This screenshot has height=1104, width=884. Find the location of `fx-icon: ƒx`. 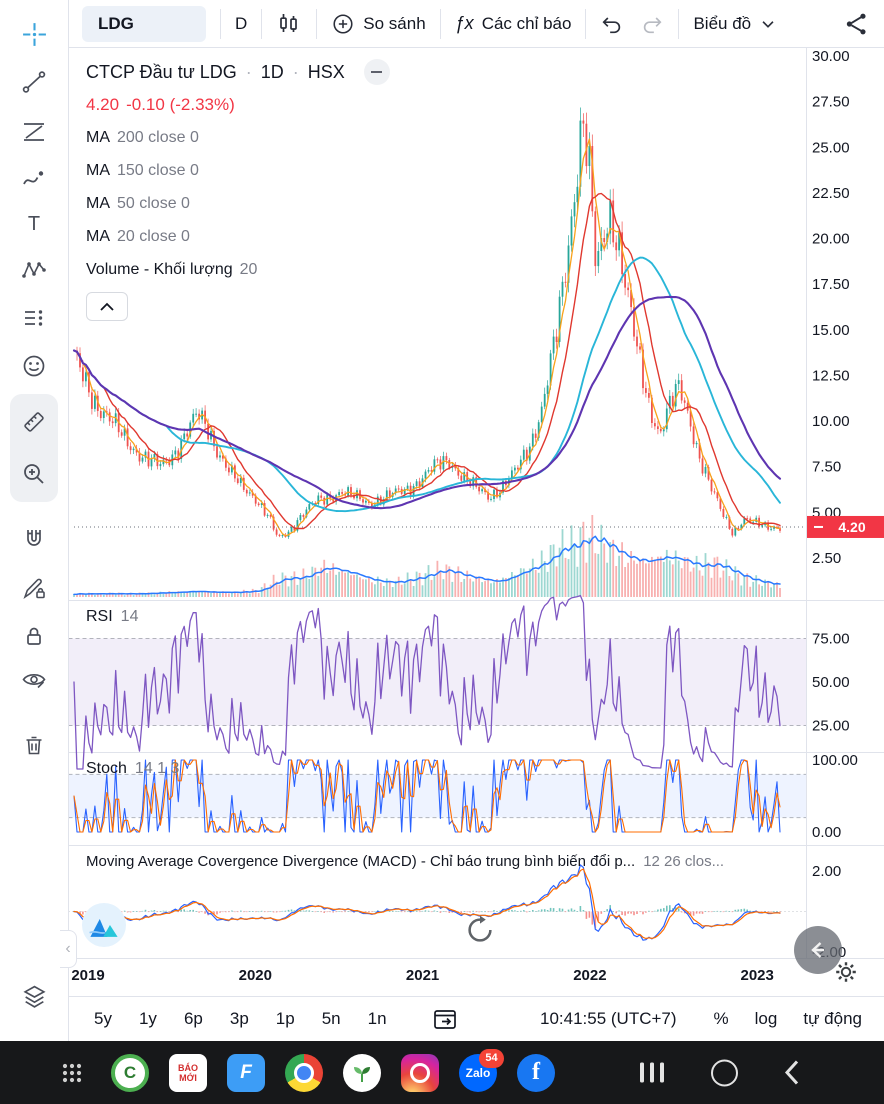

fx-icon: ƒx is located at coordinates (464, 23).